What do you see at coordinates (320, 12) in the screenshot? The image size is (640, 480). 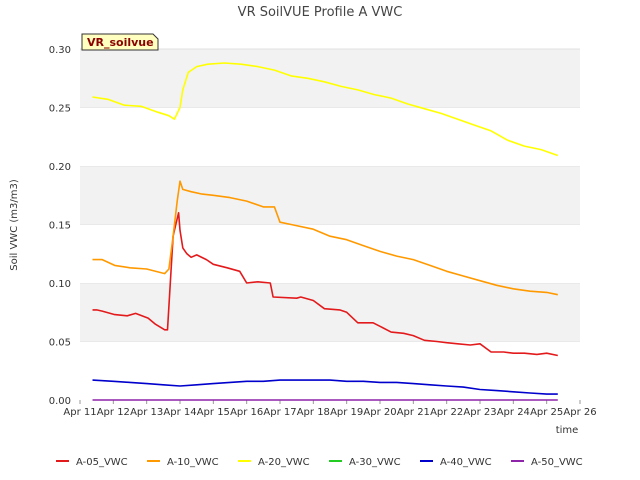 I see `chart-title: VR SoilVUE Profile A VWC` at bounding box center [320, 12].